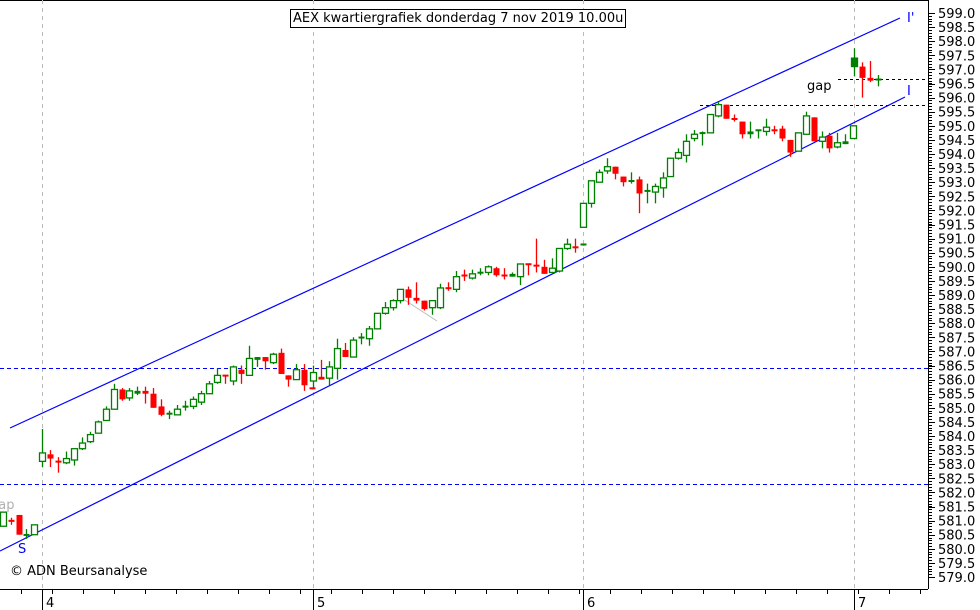 The width and height of the screenshot is (980, 610). What do you see at coordinates (956, 437) in the screenshot?
I see `y-tick-label: 584.0` at bounding box center [956, 437].